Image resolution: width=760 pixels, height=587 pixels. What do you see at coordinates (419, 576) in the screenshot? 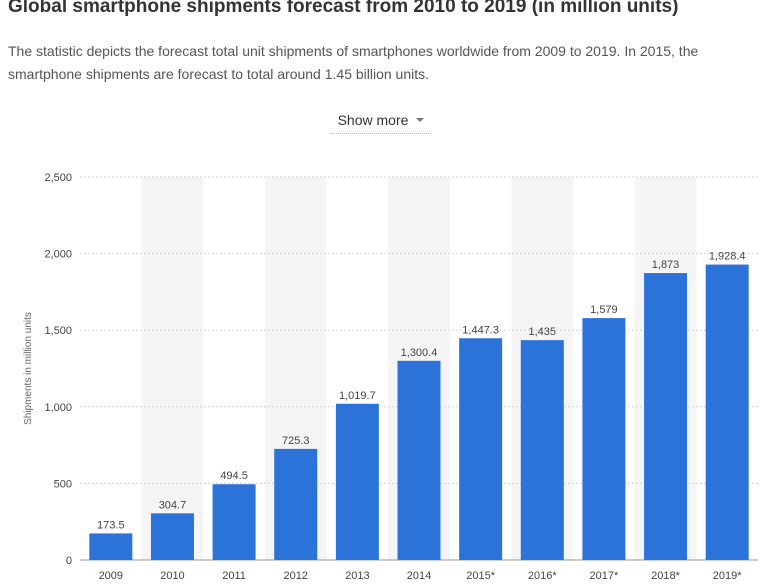
I see `x-tick-label: 2014` at bounding box center [419, 576].